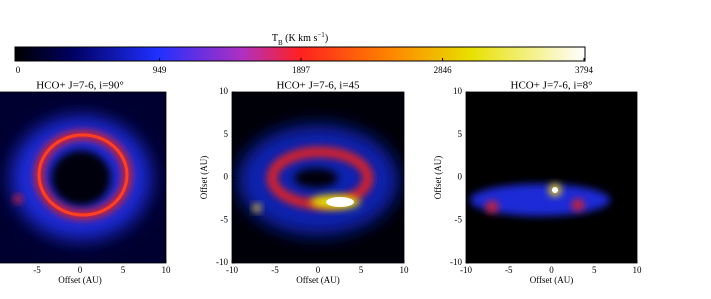  Describe the element at coordinates (18, 70) in the screenshot. I see `tick-label: 0` at that location.